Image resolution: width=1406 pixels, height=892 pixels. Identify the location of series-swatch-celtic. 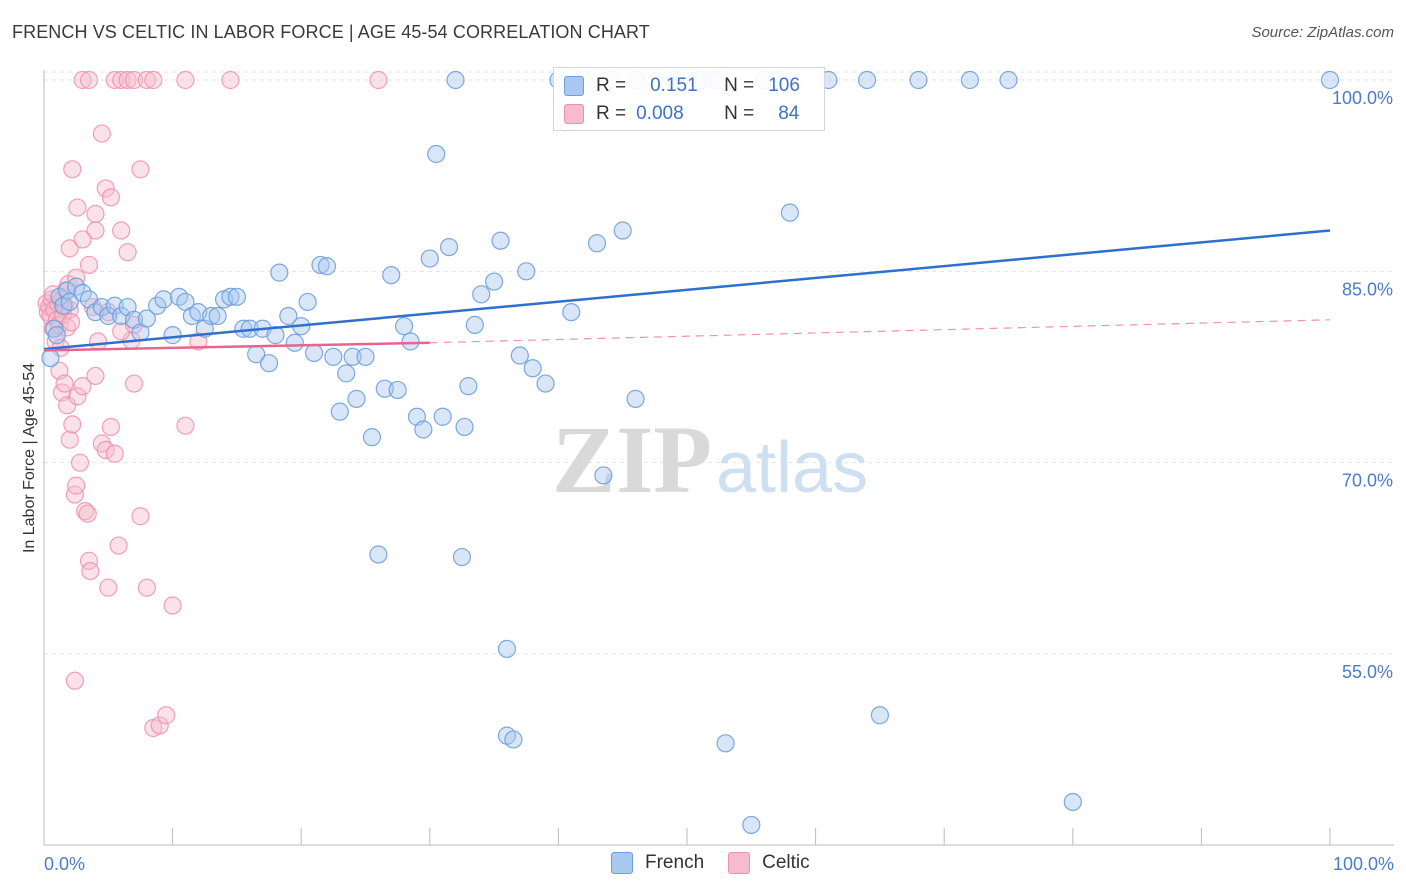
(739, 863).